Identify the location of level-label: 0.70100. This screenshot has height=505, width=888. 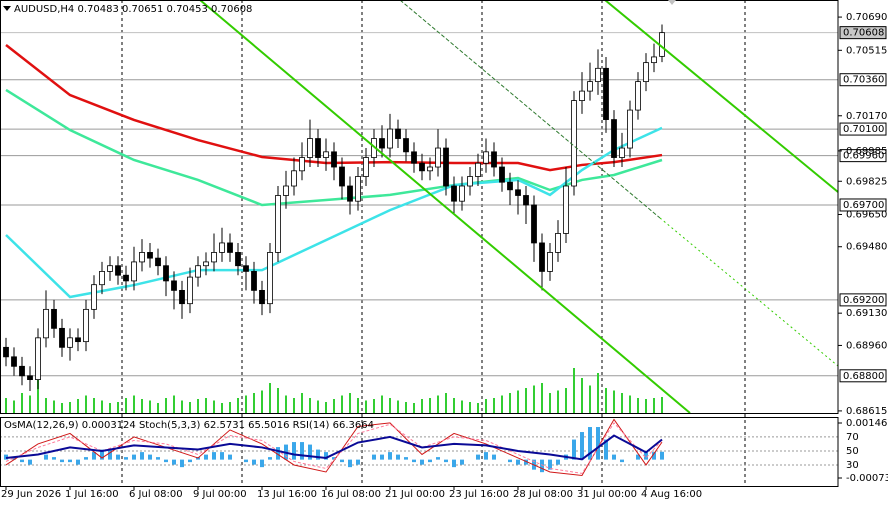
(863, 129).